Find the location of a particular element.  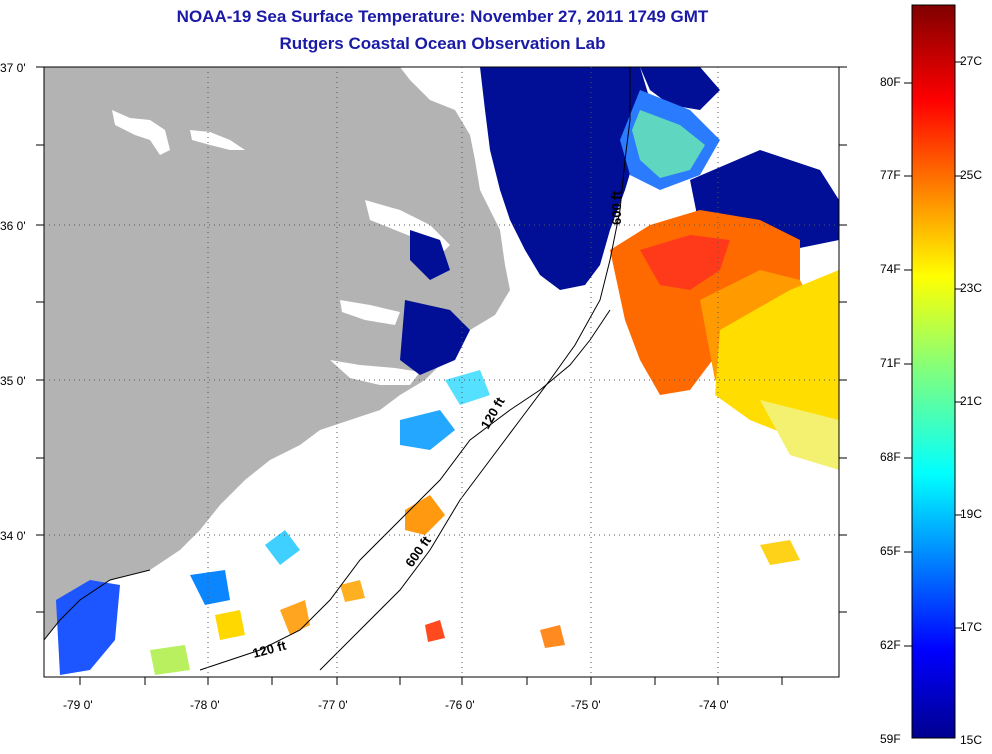

colorbar-f-label: 71F is located at coordinates (890, 363).